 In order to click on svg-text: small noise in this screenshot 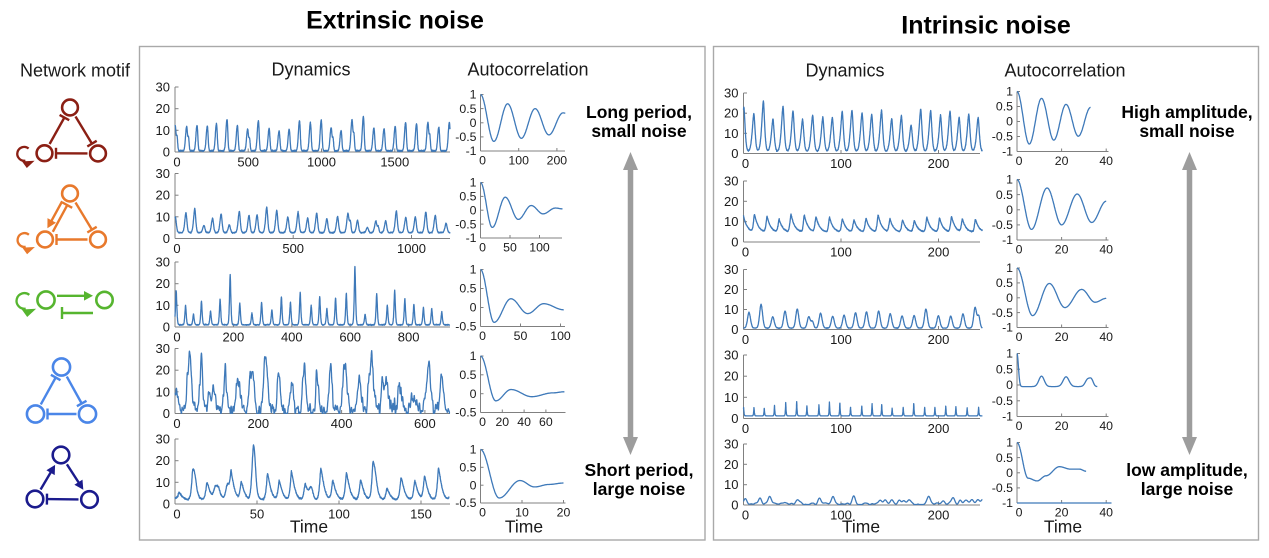, I will do `click(1187, 131)`.